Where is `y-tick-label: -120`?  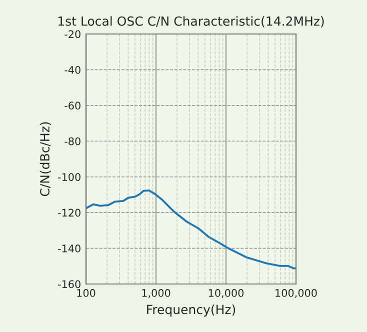 y-tick-label: -120 is located at coordinates (69, 212).